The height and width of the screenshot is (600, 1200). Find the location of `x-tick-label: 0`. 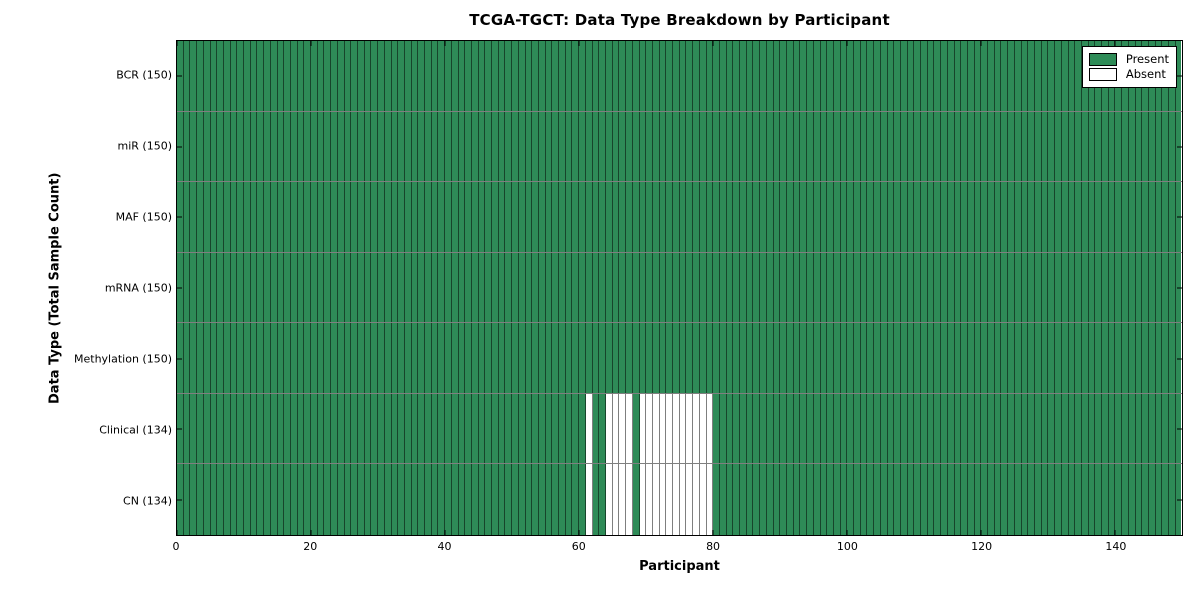

x-tick-label: 0 is located at coordinates (176, 546).